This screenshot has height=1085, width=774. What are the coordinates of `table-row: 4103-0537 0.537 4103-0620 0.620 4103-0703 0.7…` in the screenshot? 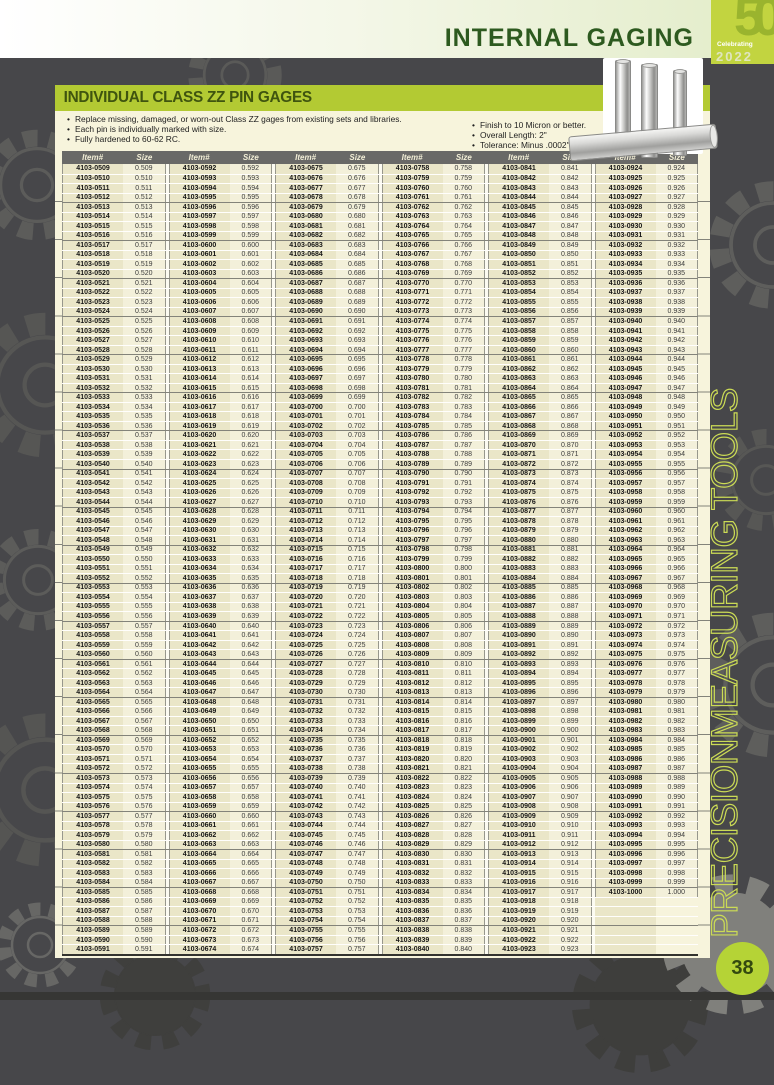 It's located at (380, 435).